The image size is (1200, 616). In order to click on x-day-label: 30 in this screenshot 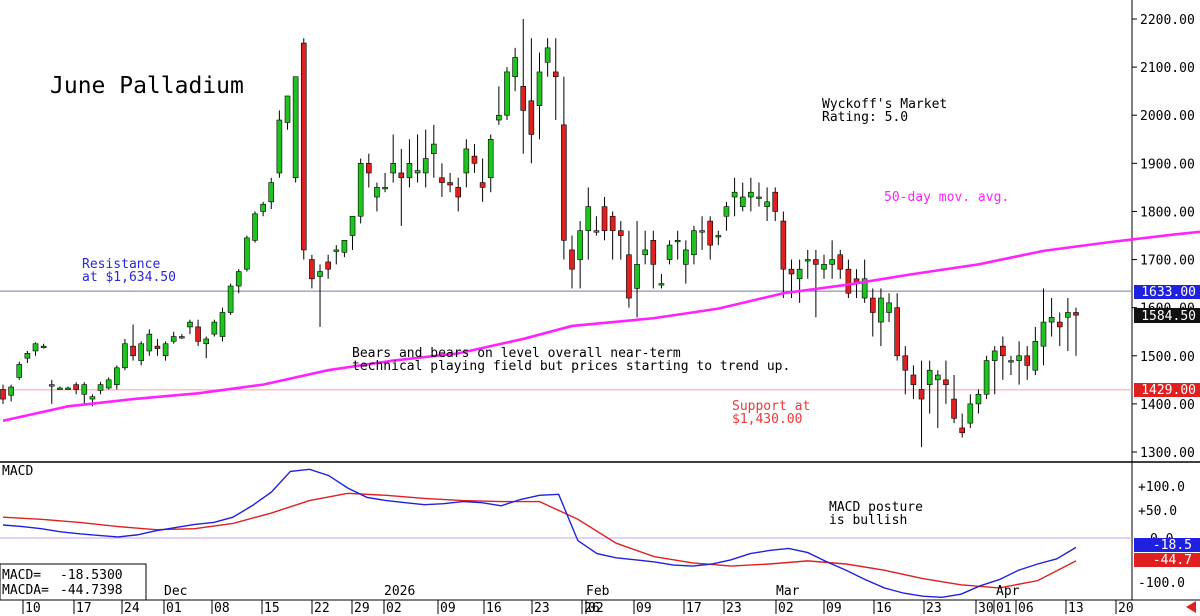, I will do `click(986, 608)`.